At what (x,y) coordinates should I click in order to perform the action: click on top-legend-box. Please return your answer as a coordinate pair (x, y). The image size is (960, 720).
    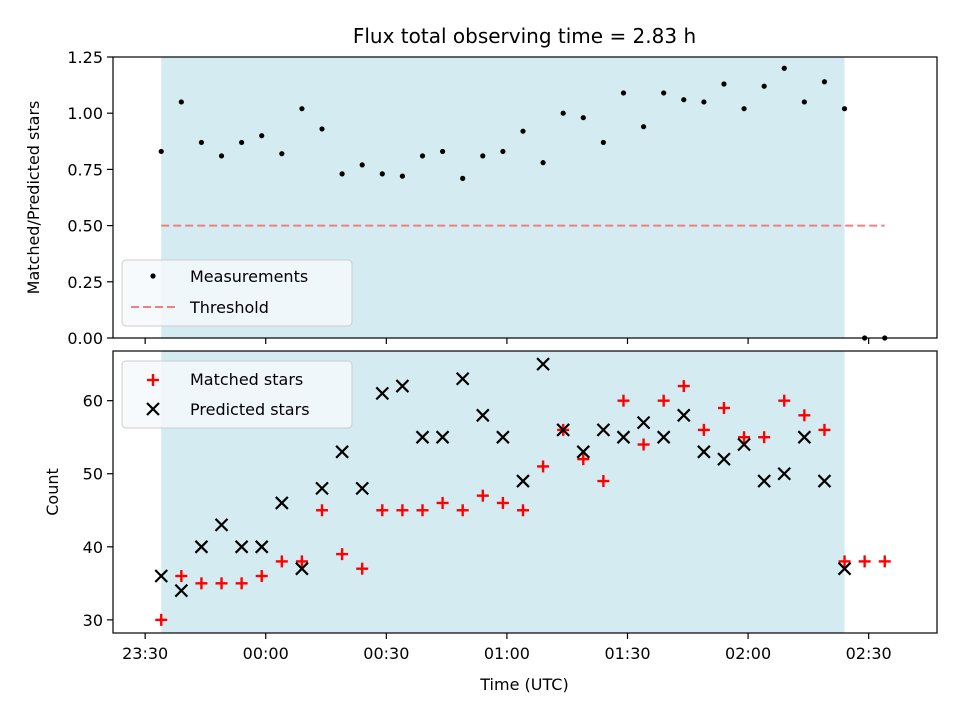
    Looking at the image, I should click on (237, 293).